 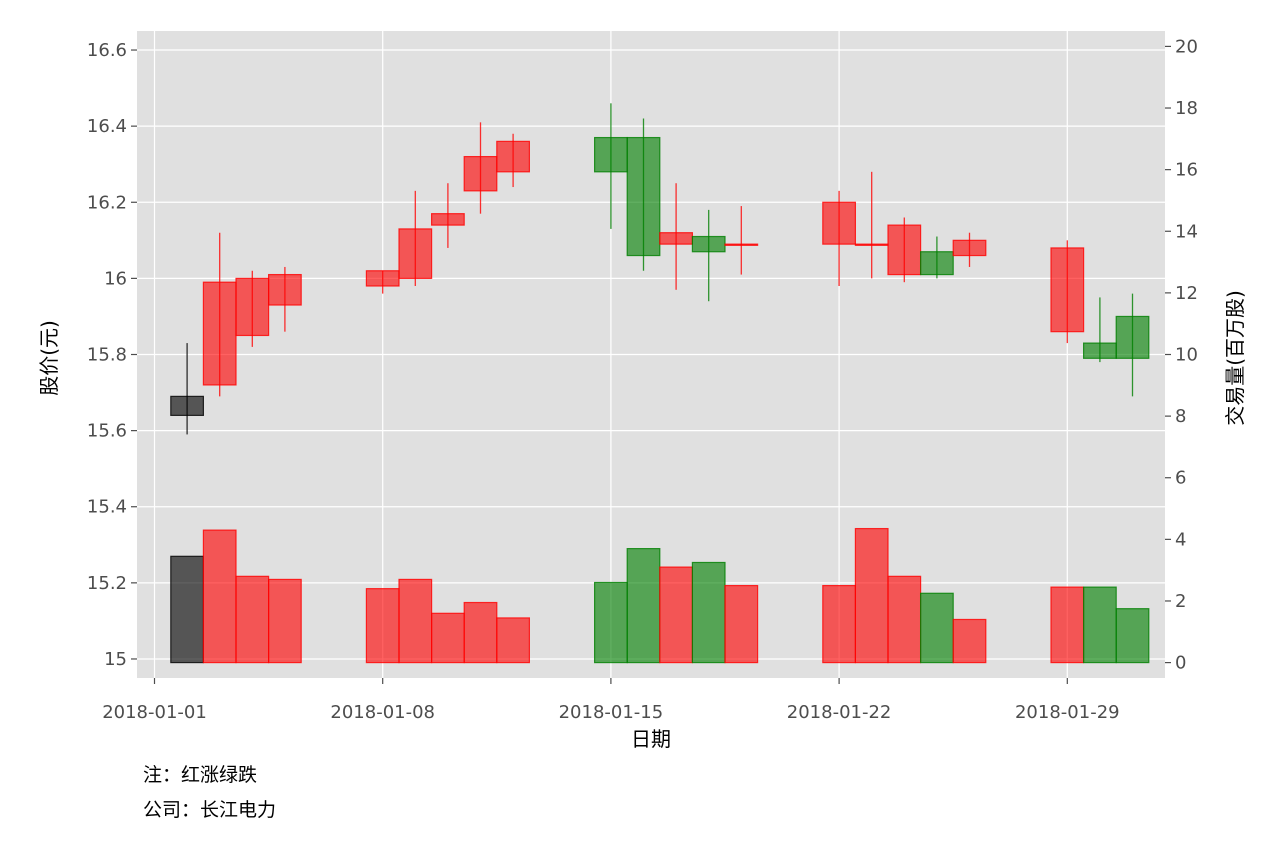 I want to click on y-left-tick-label: 15.4, so click(x=107, y=507).